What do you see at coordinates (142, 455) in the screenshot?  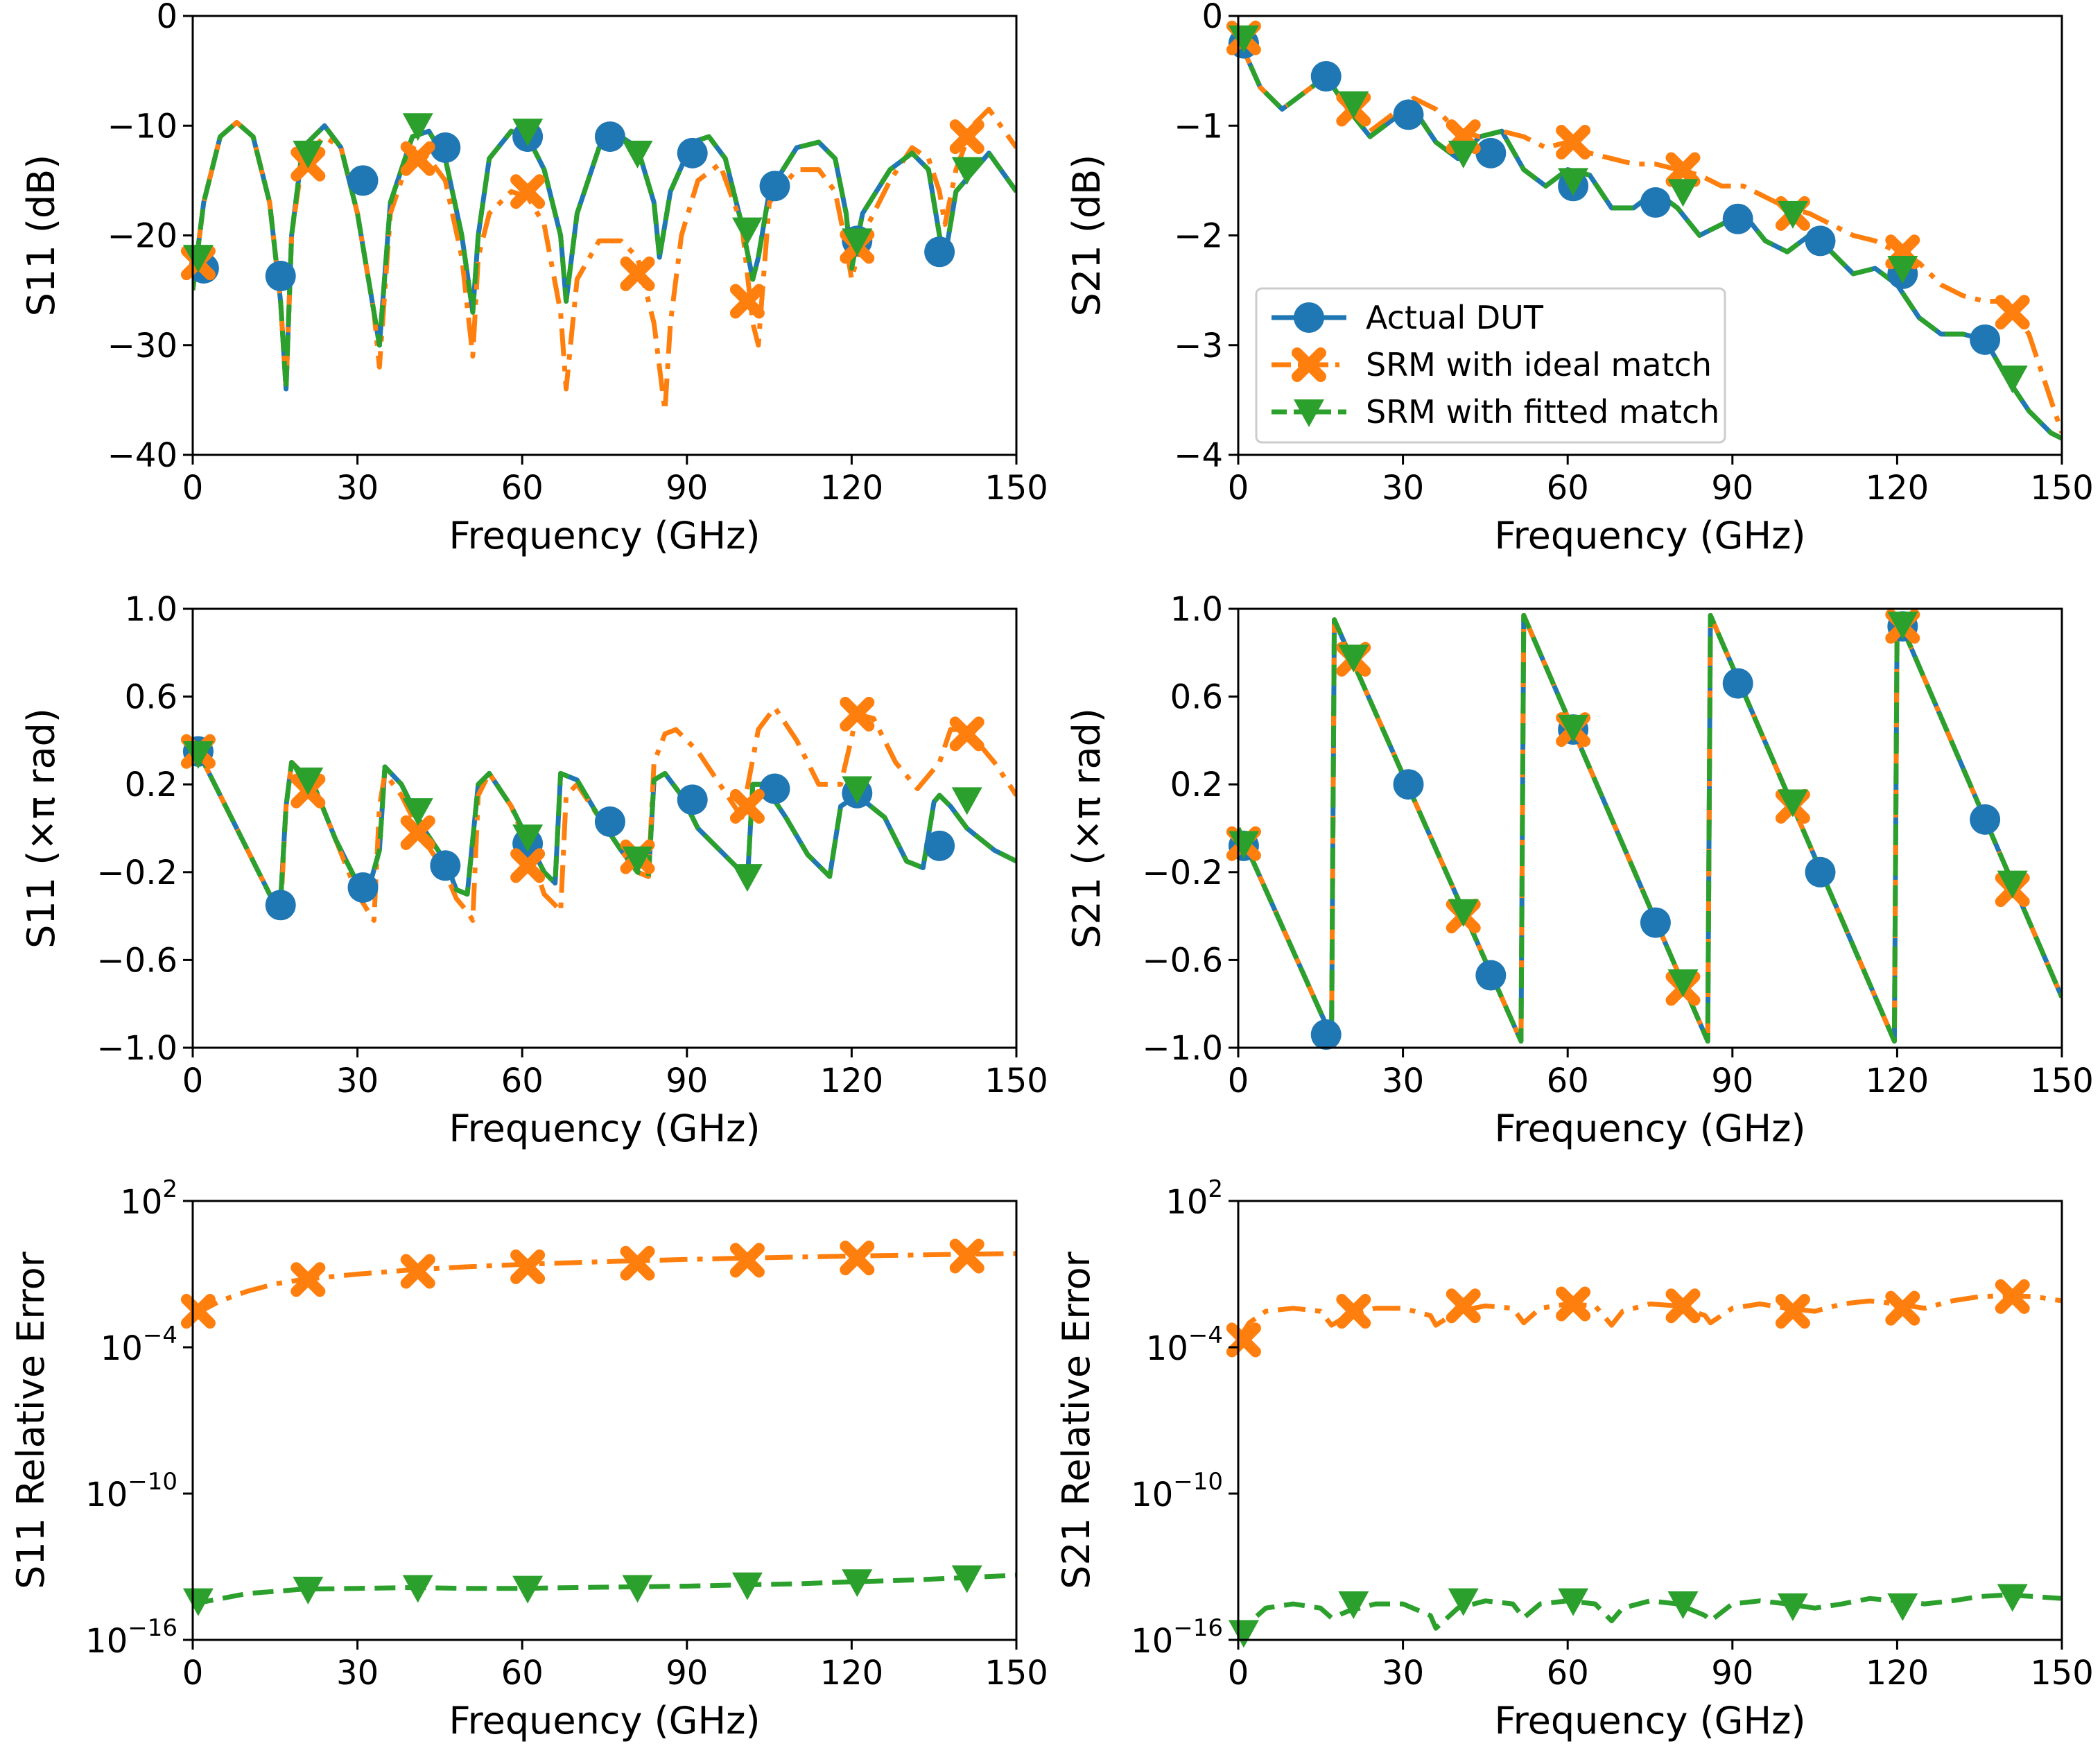 I see `y-tick-label: −40` at bounding box center [142, 455].